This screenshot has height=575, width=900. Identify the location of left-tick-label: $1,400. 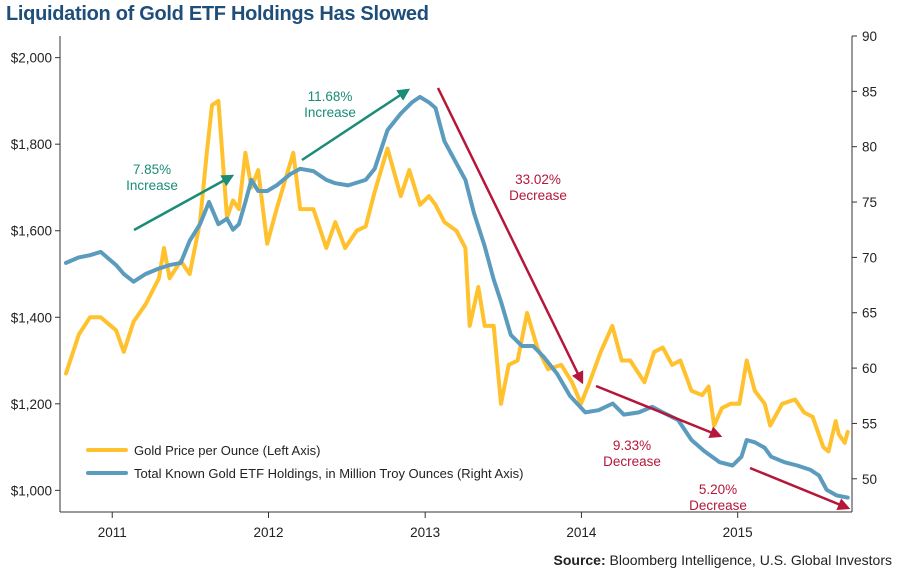
(31, 317).